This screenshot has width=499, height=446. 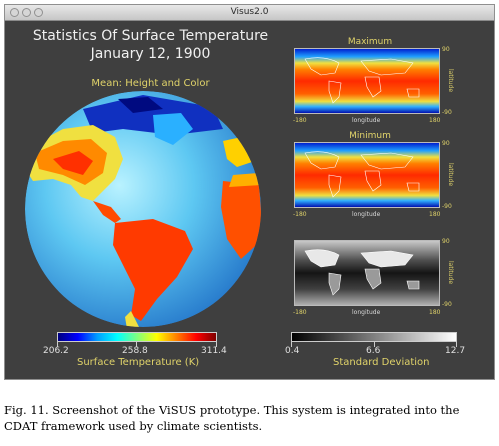 What do you see at coordinates (137, 337) in the screenshot?
I see `temperature-colorbar` at bounding box center [137, 337].